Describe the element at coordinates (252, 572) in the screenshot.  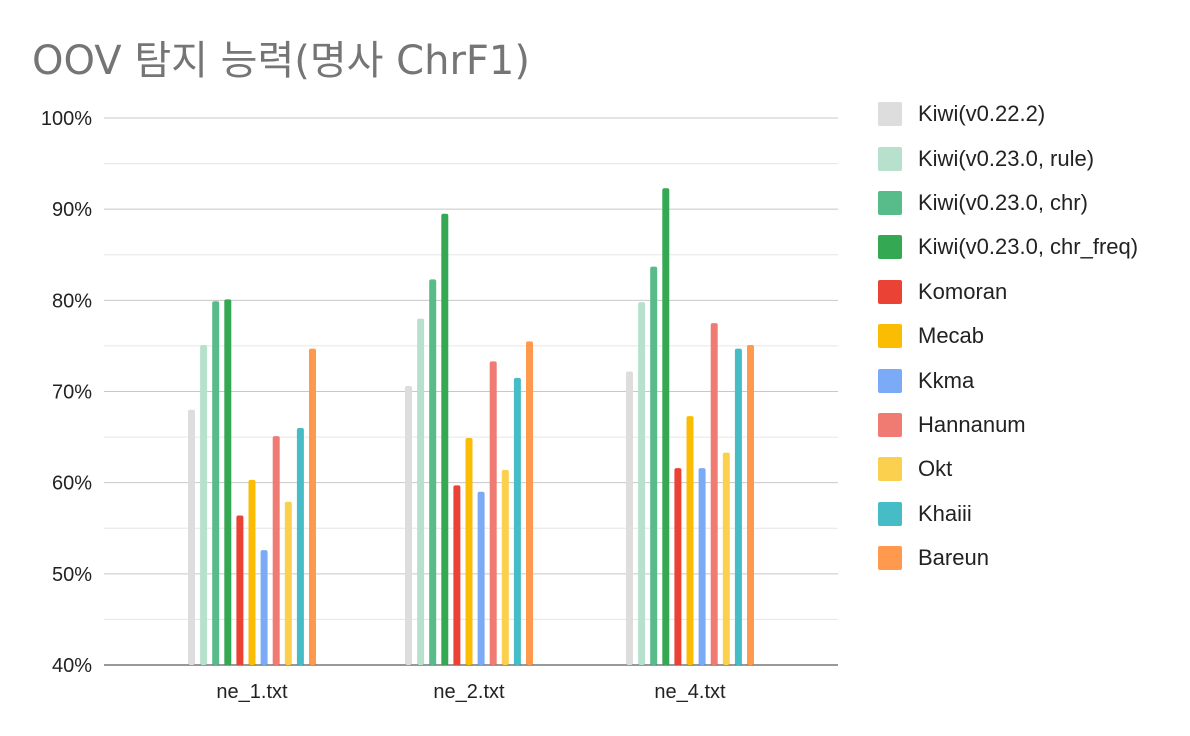
I see `bar-mecab-ne-1-txt` at that location.